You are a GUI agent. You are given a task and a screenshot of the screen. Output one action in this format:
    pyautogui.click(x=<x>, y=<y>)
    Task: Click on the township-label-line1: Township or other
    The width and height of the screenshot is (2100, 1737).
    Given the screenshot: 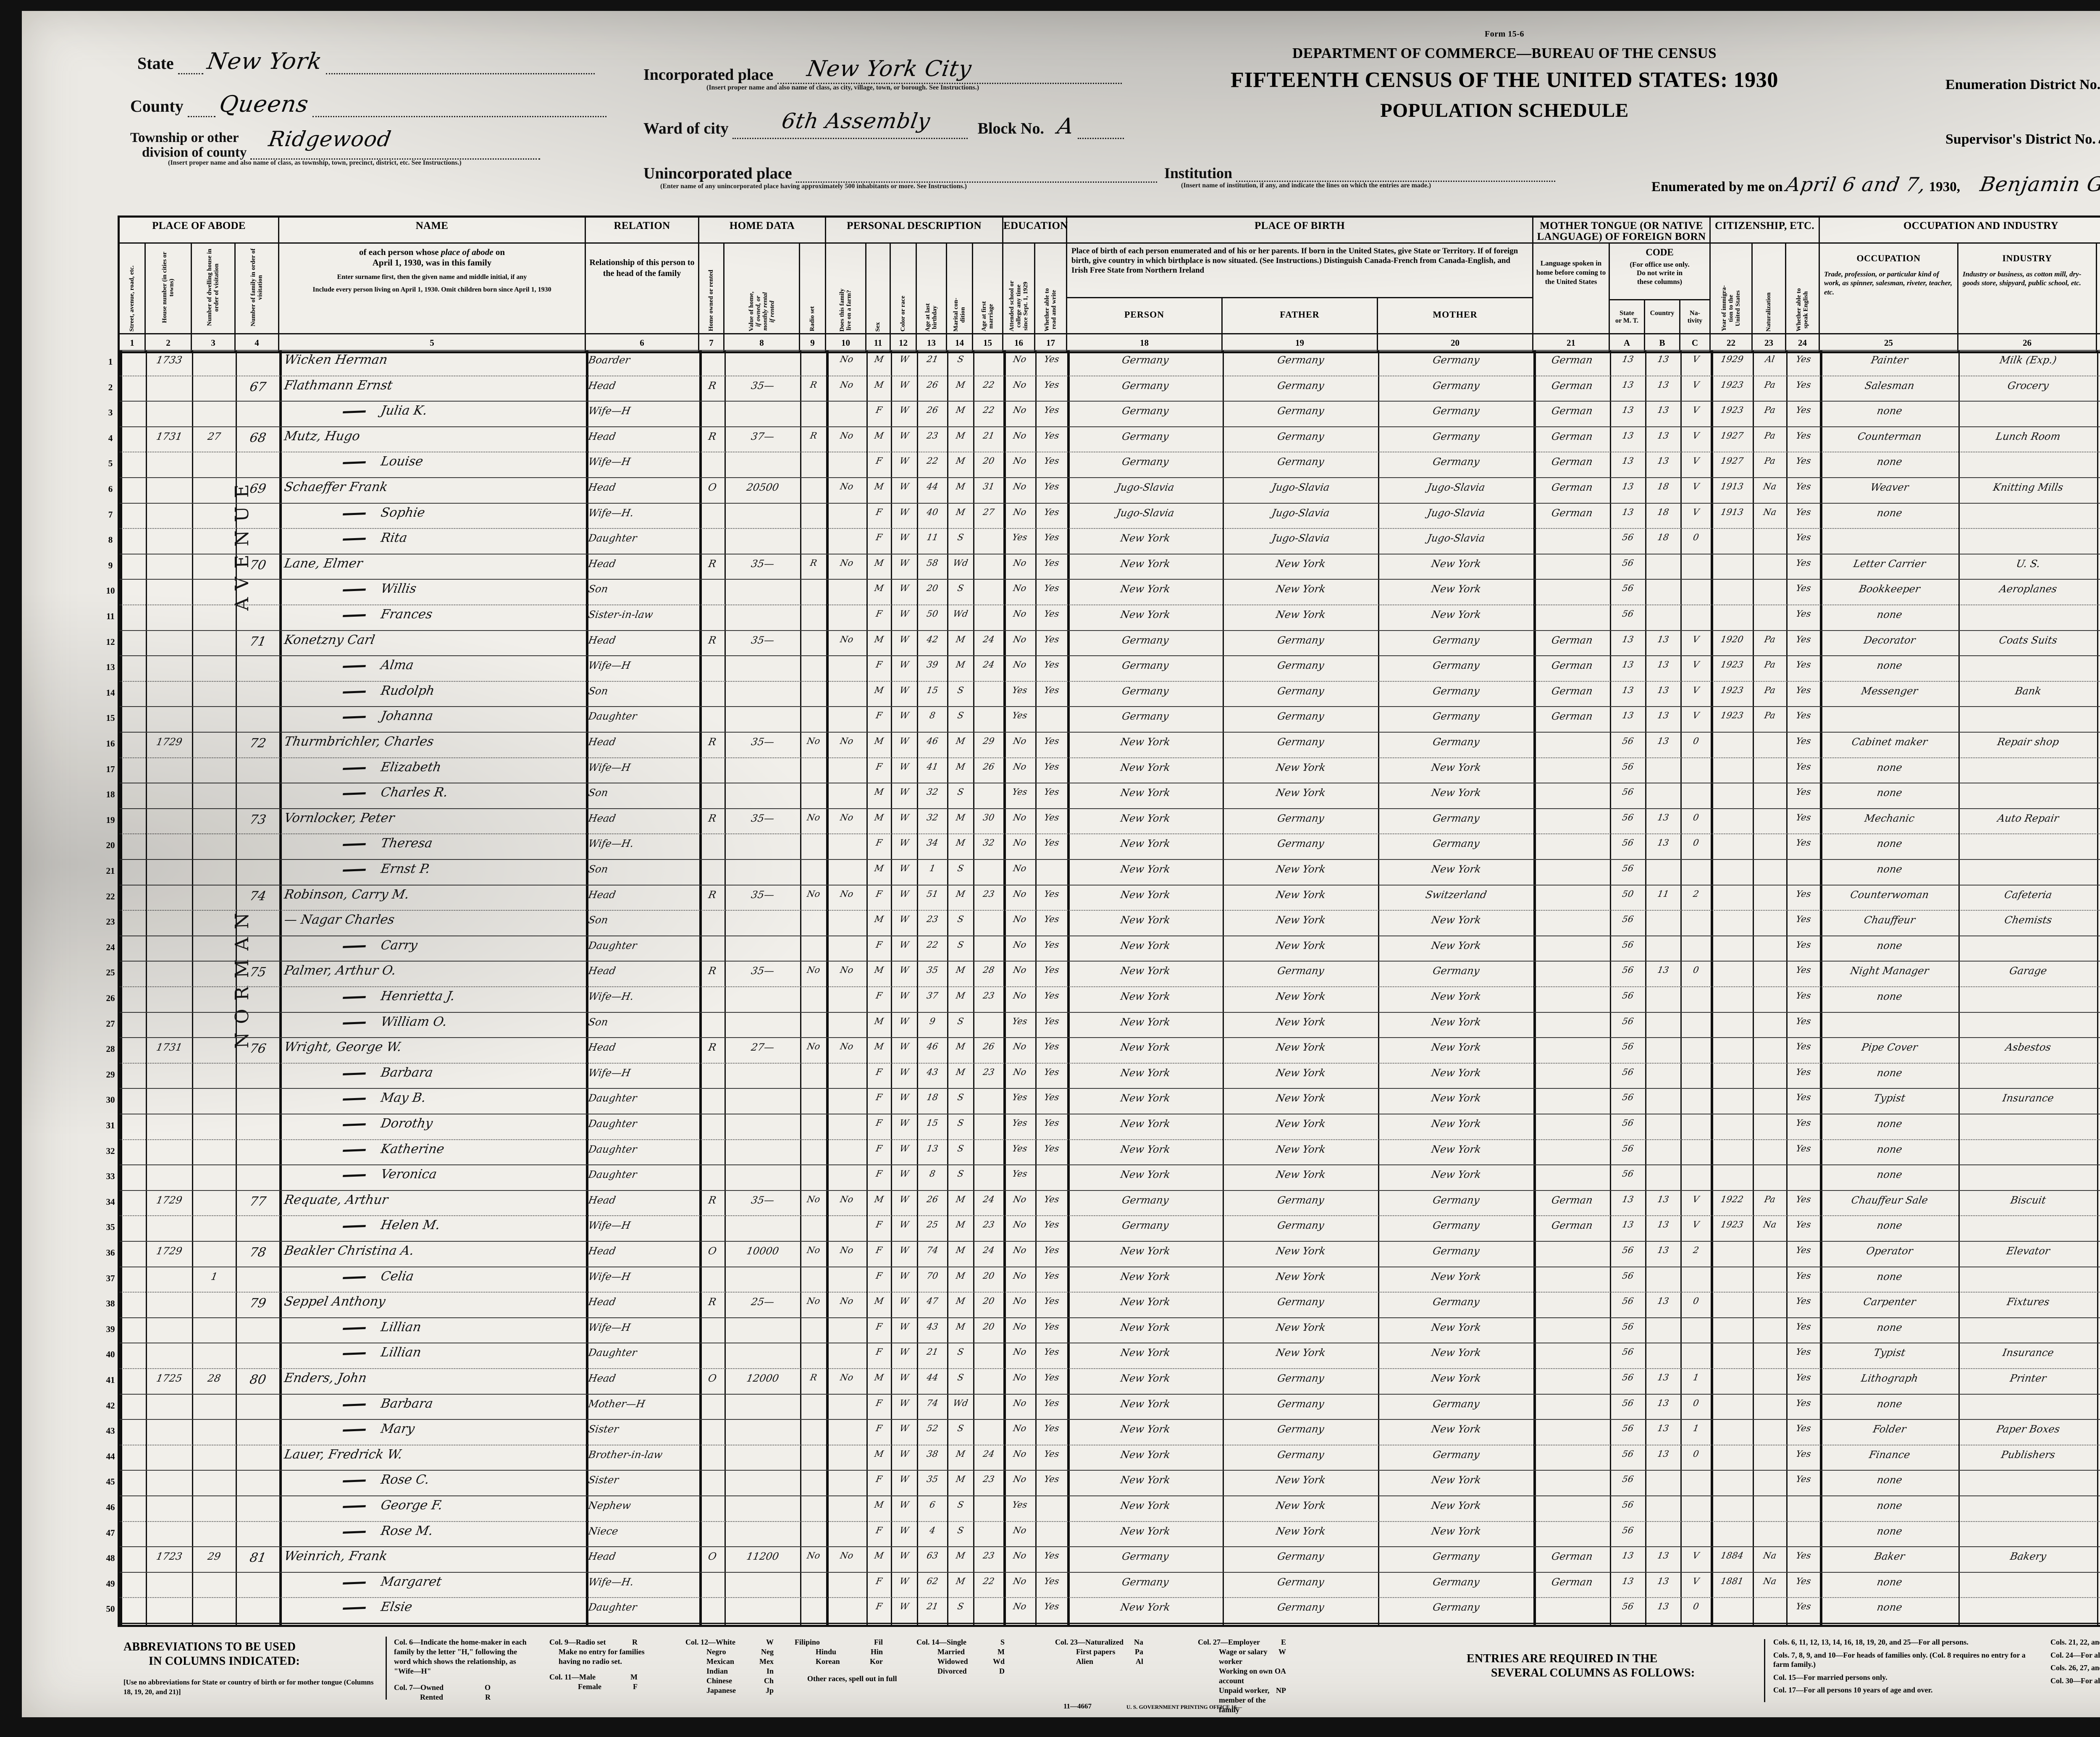 What is the action you would take?
    pyautogui.click(x=184, y=137)
    